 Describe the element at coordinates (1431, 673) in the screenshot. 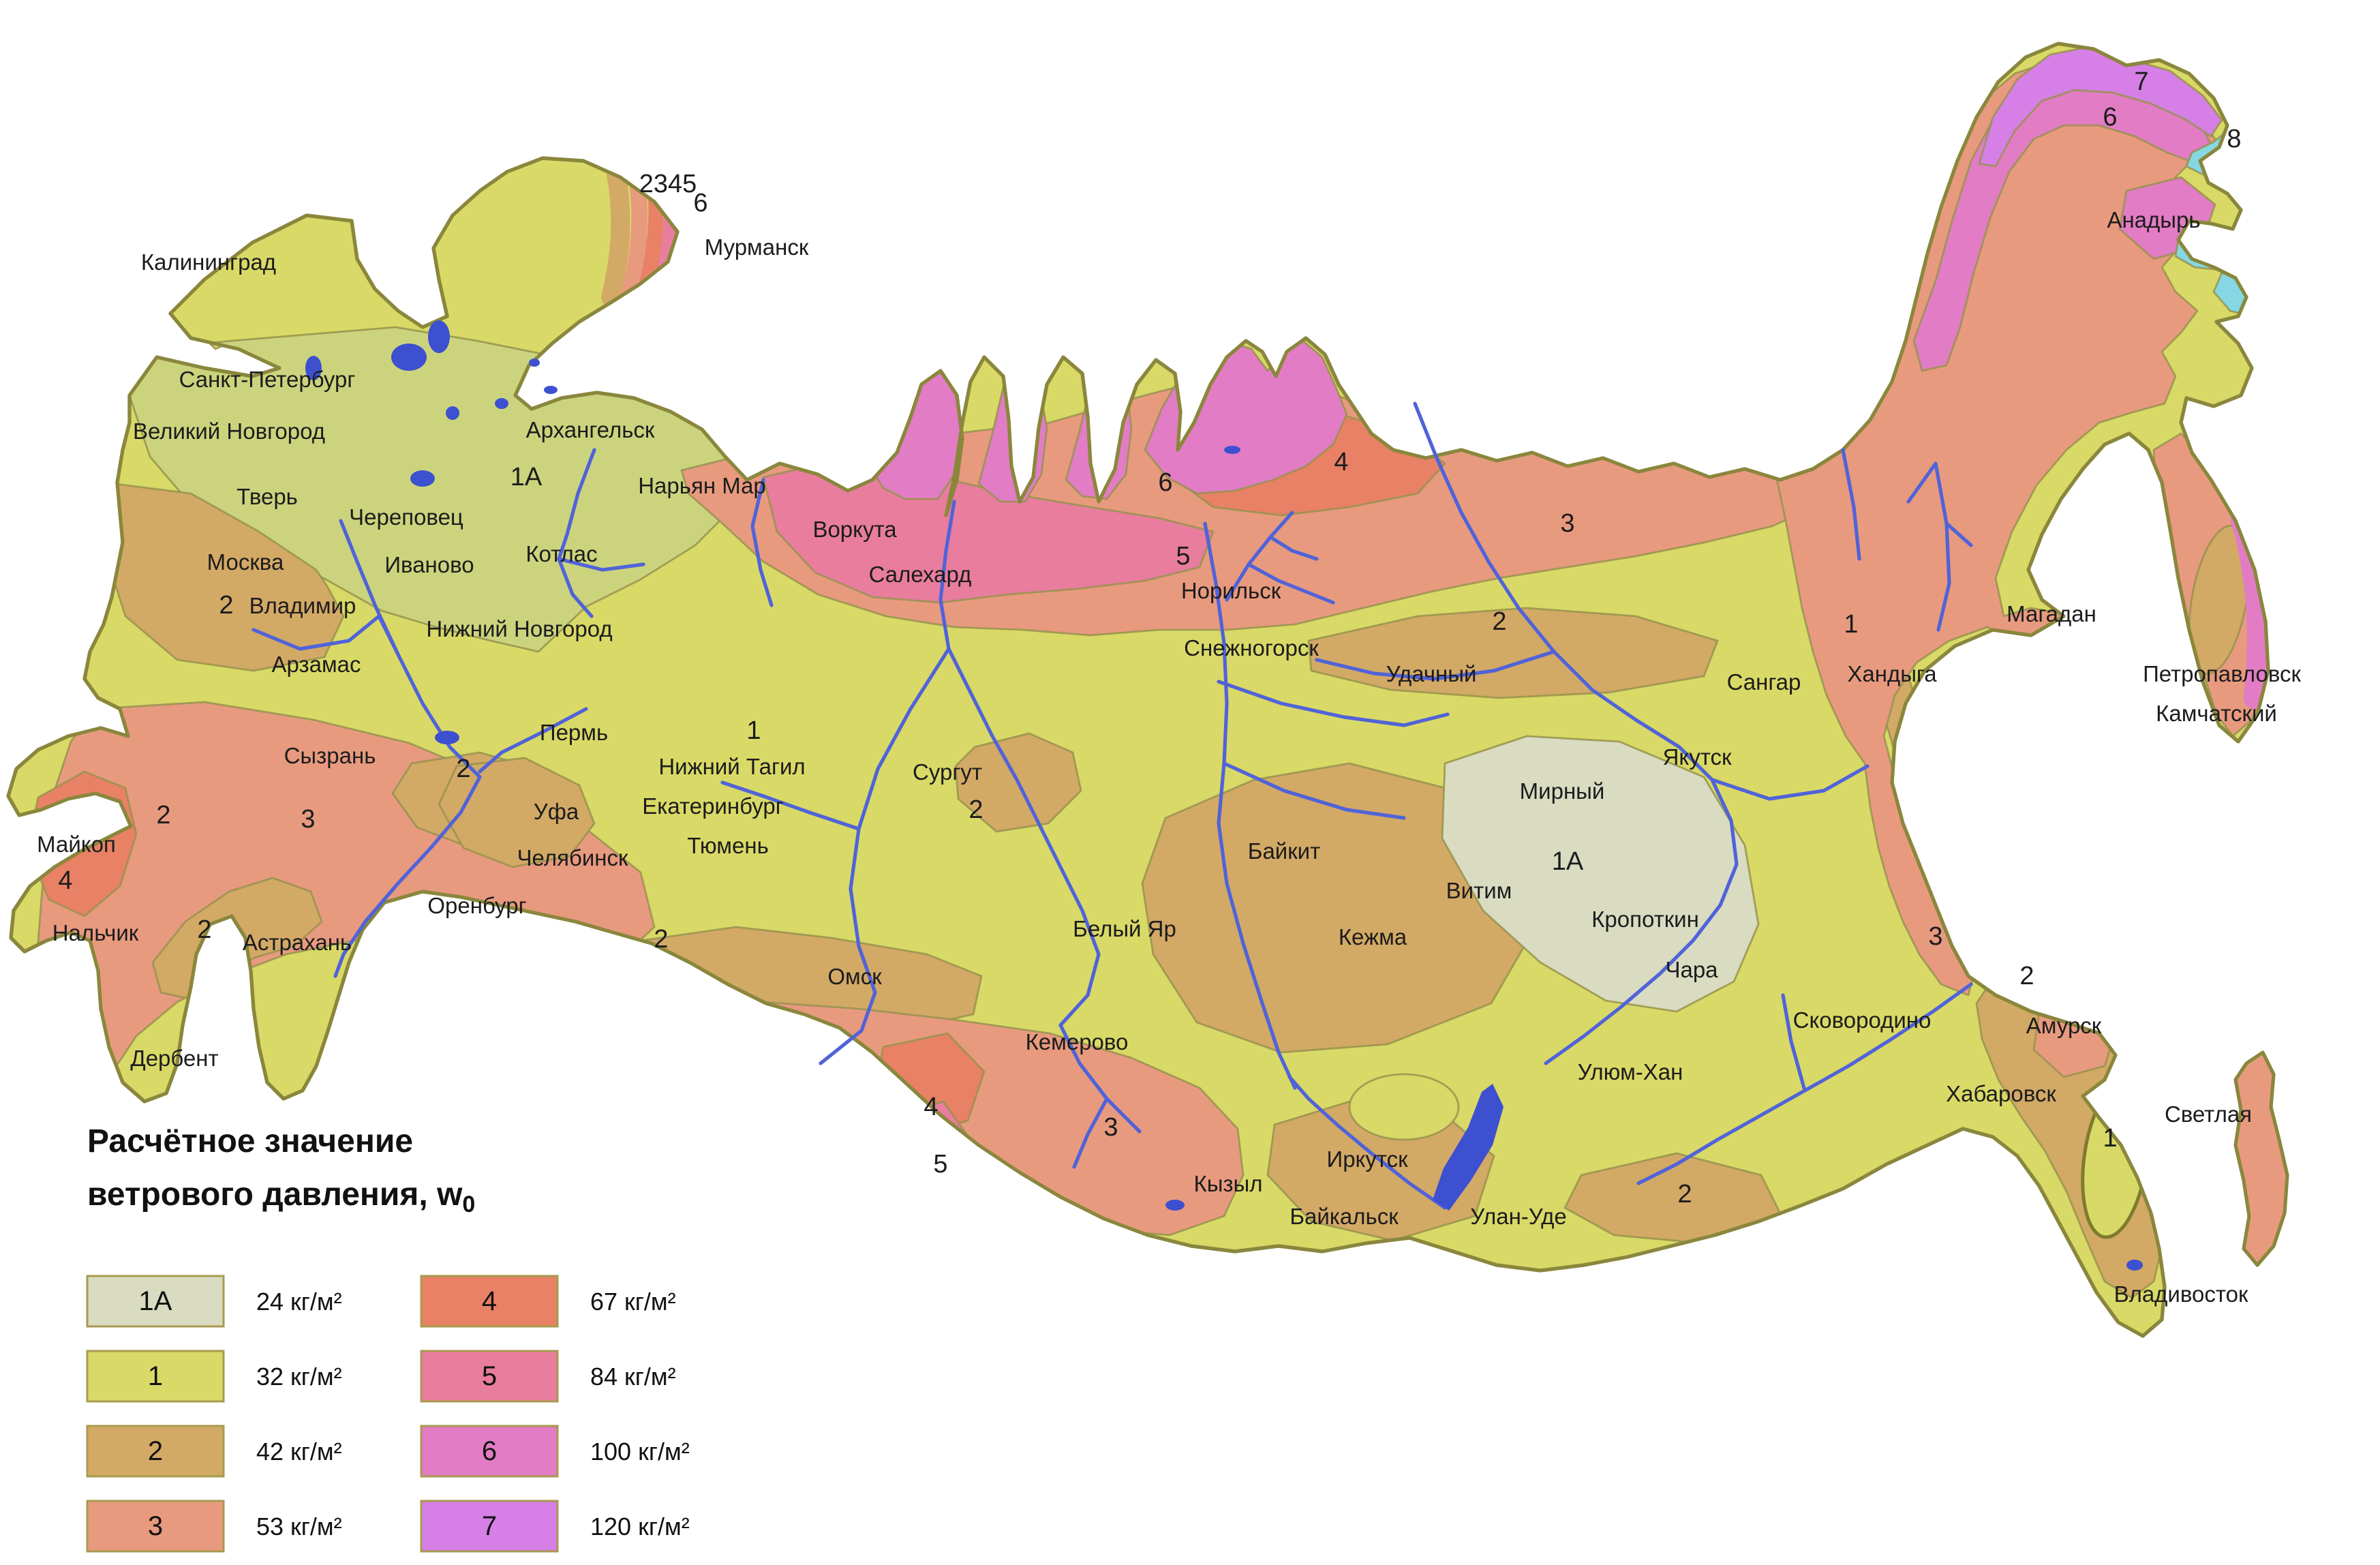

I see `city-label: Удачный` at that location.